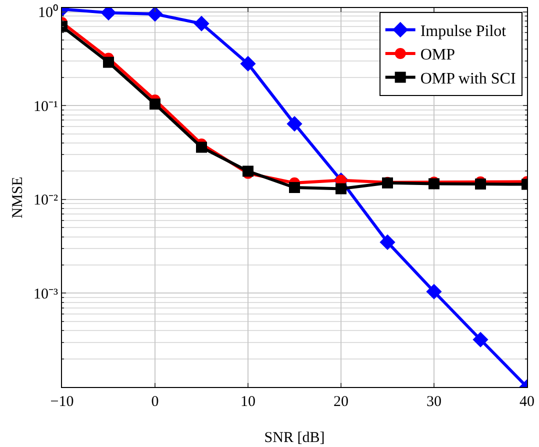  Describe the element at coordinates (46, 294) in the screenshot. I see `y-tick-label: 10⁻³` at that location.